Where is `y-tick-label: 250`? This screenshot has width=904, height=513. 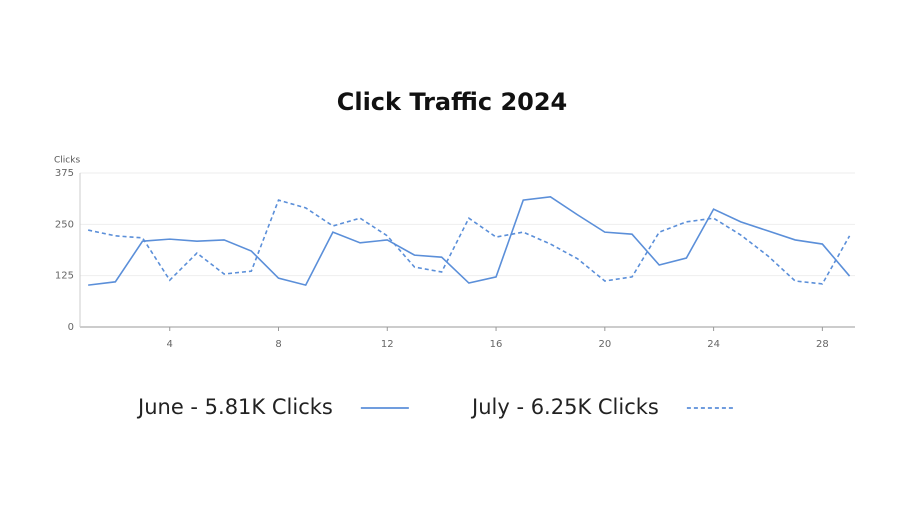
y-tick-label: 250 is located at coordinates (64, 224).